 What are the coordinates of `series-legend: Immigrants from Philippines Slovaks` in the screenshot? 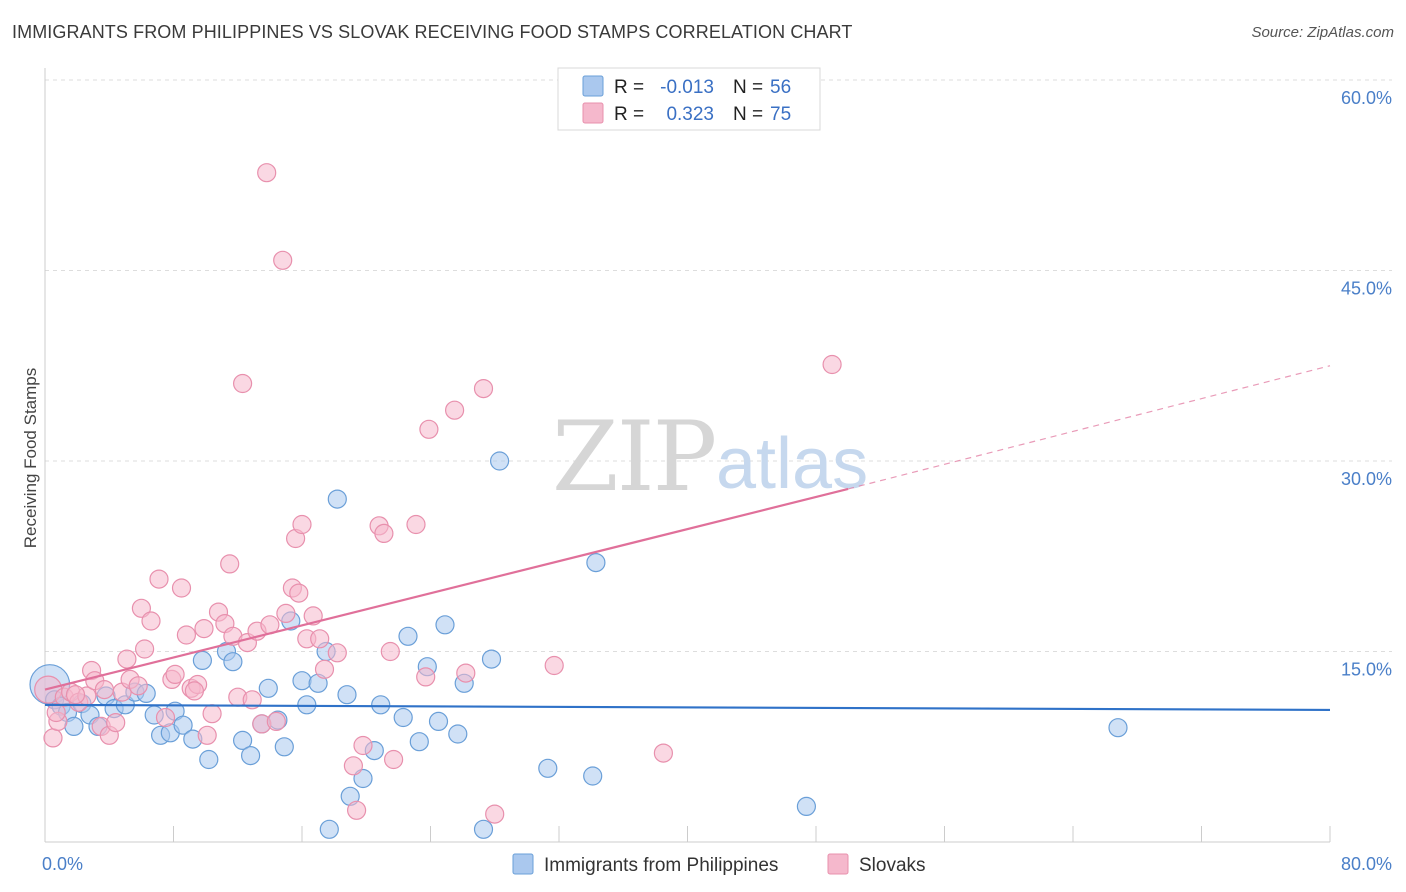 It's located at (719, 864).